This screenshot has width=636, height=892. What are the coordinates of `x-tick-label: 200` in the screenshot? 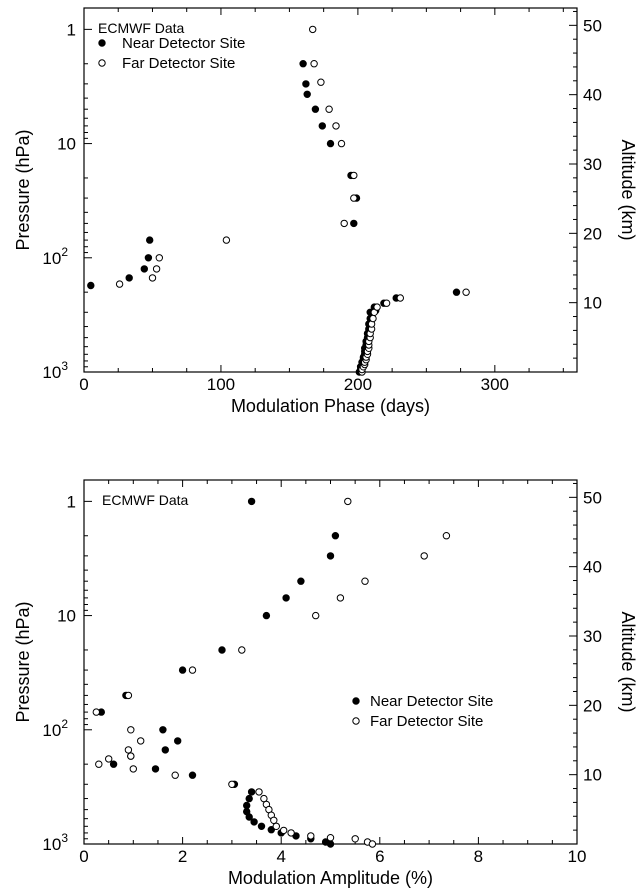 It's located at (358, 384).